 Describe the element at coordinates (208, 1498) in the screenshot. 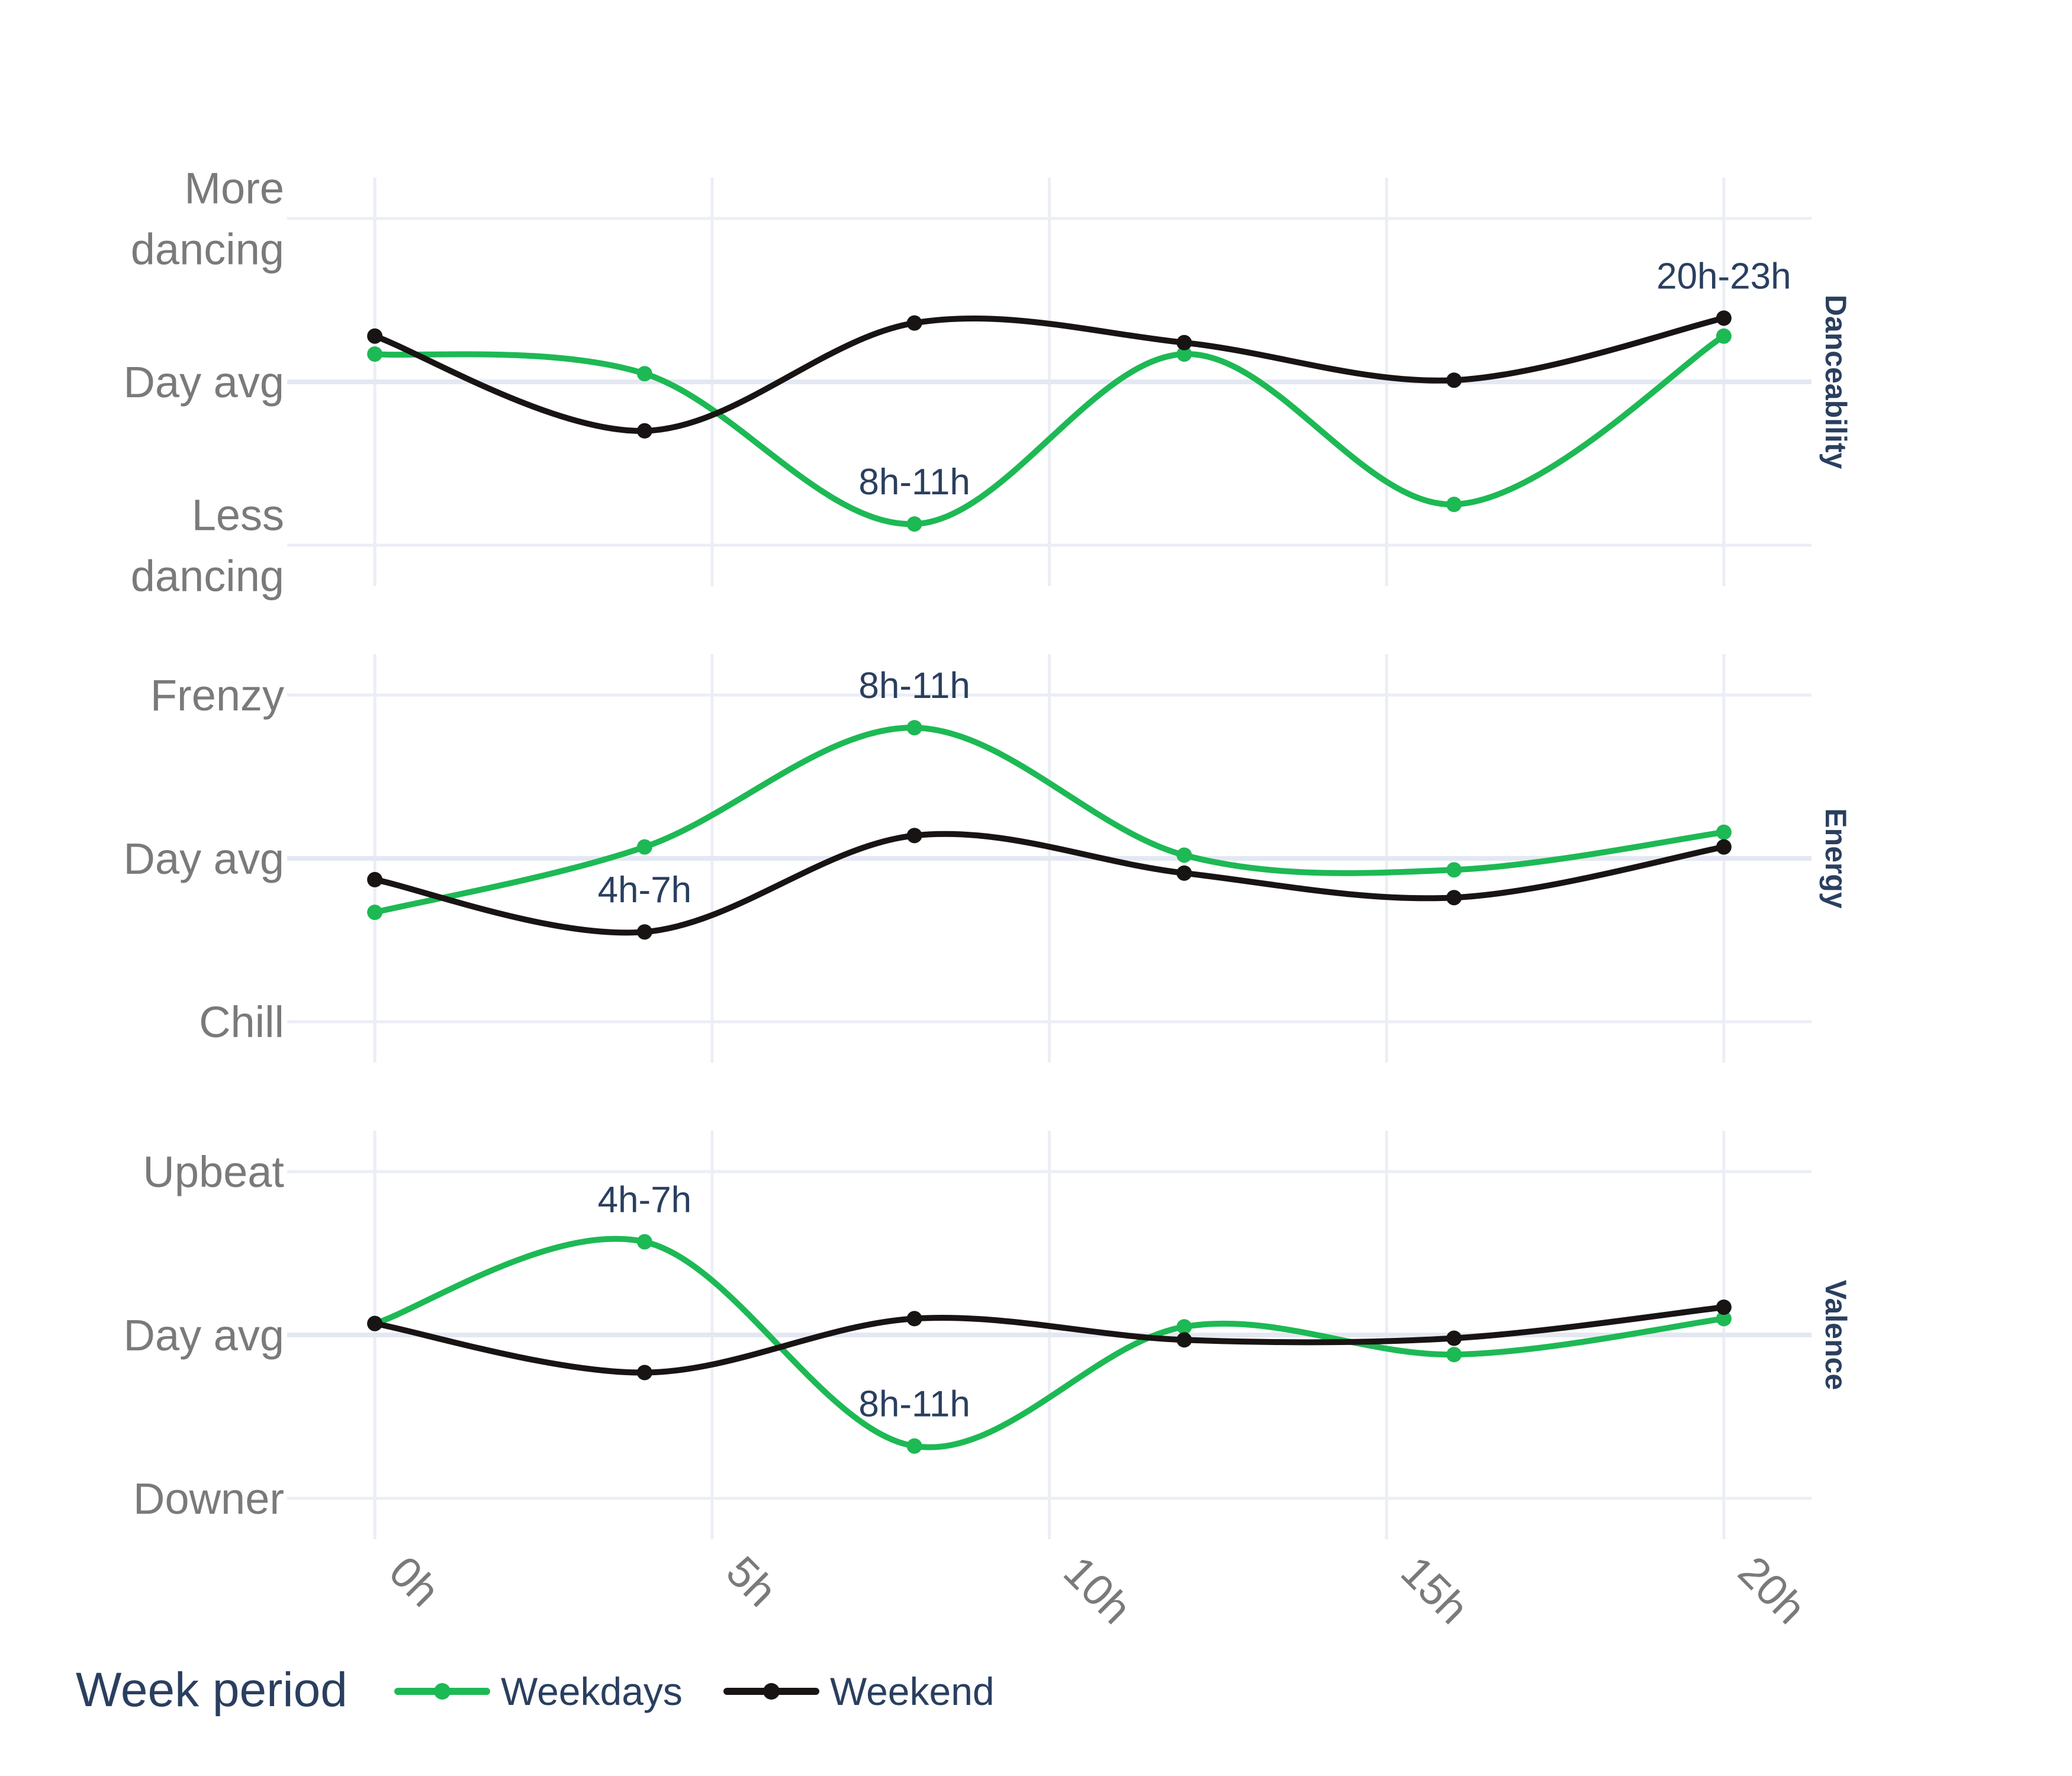

I see `y-tick-label: Downer` at that location.